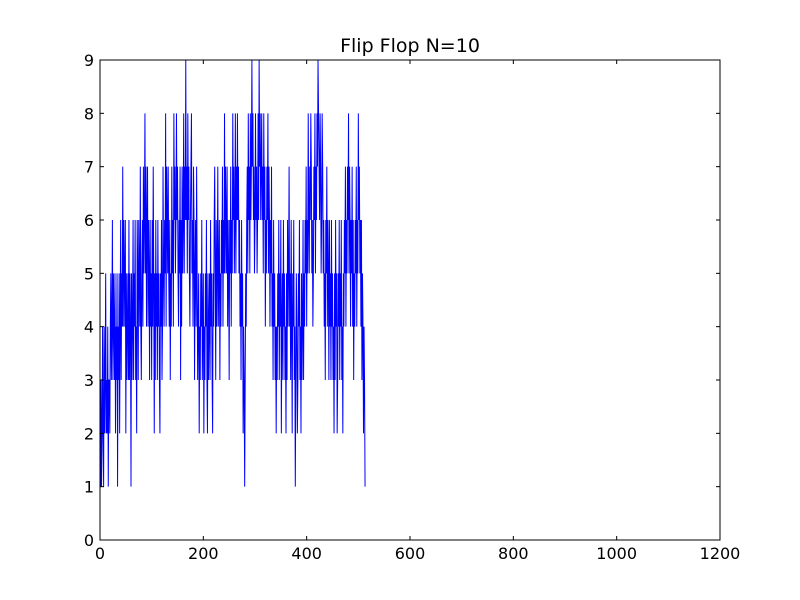 The height and width of the screenshot is (600, 800). I want to click on y-tick-label: 8, so click(89, 113).